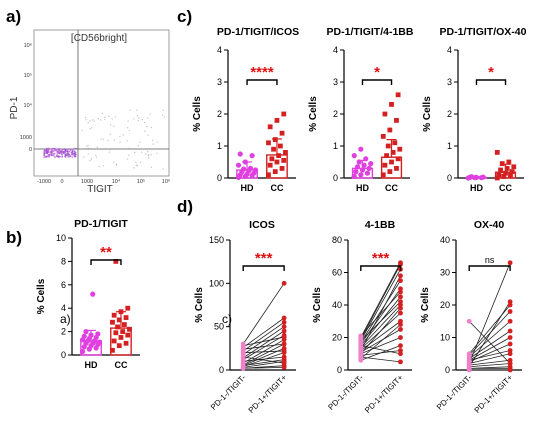 Image resolution: width=550 pixels, height=431 pixels. I want to click on flow-yticks: 10⁶ 10⁵ 10⁴ 1000 0, so click(26, 97).